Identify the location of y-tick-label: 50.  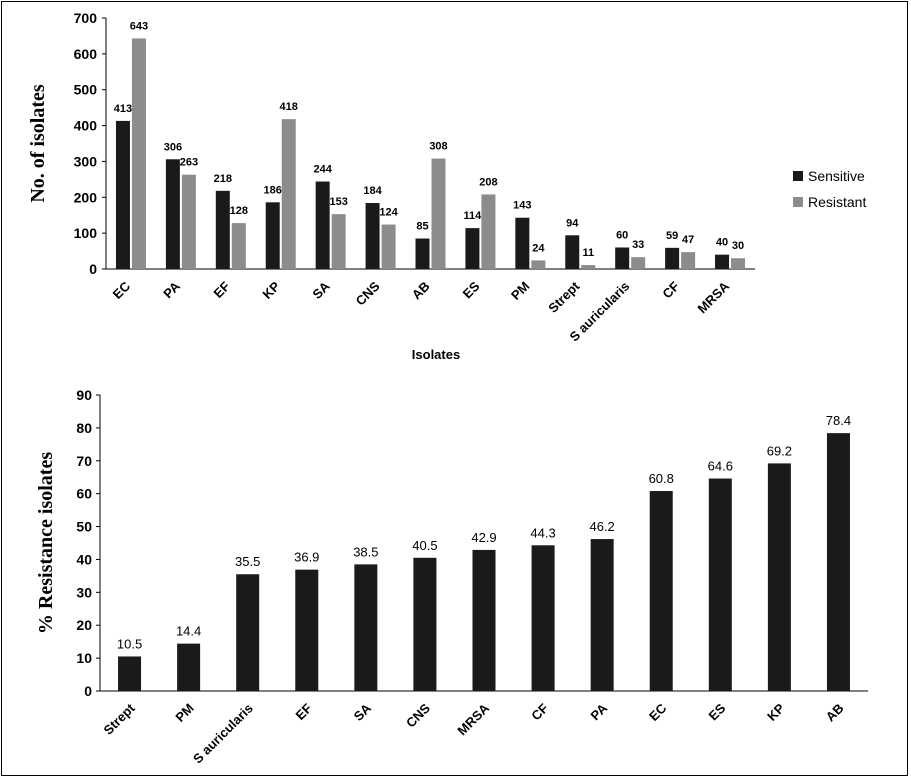
(84, 527).